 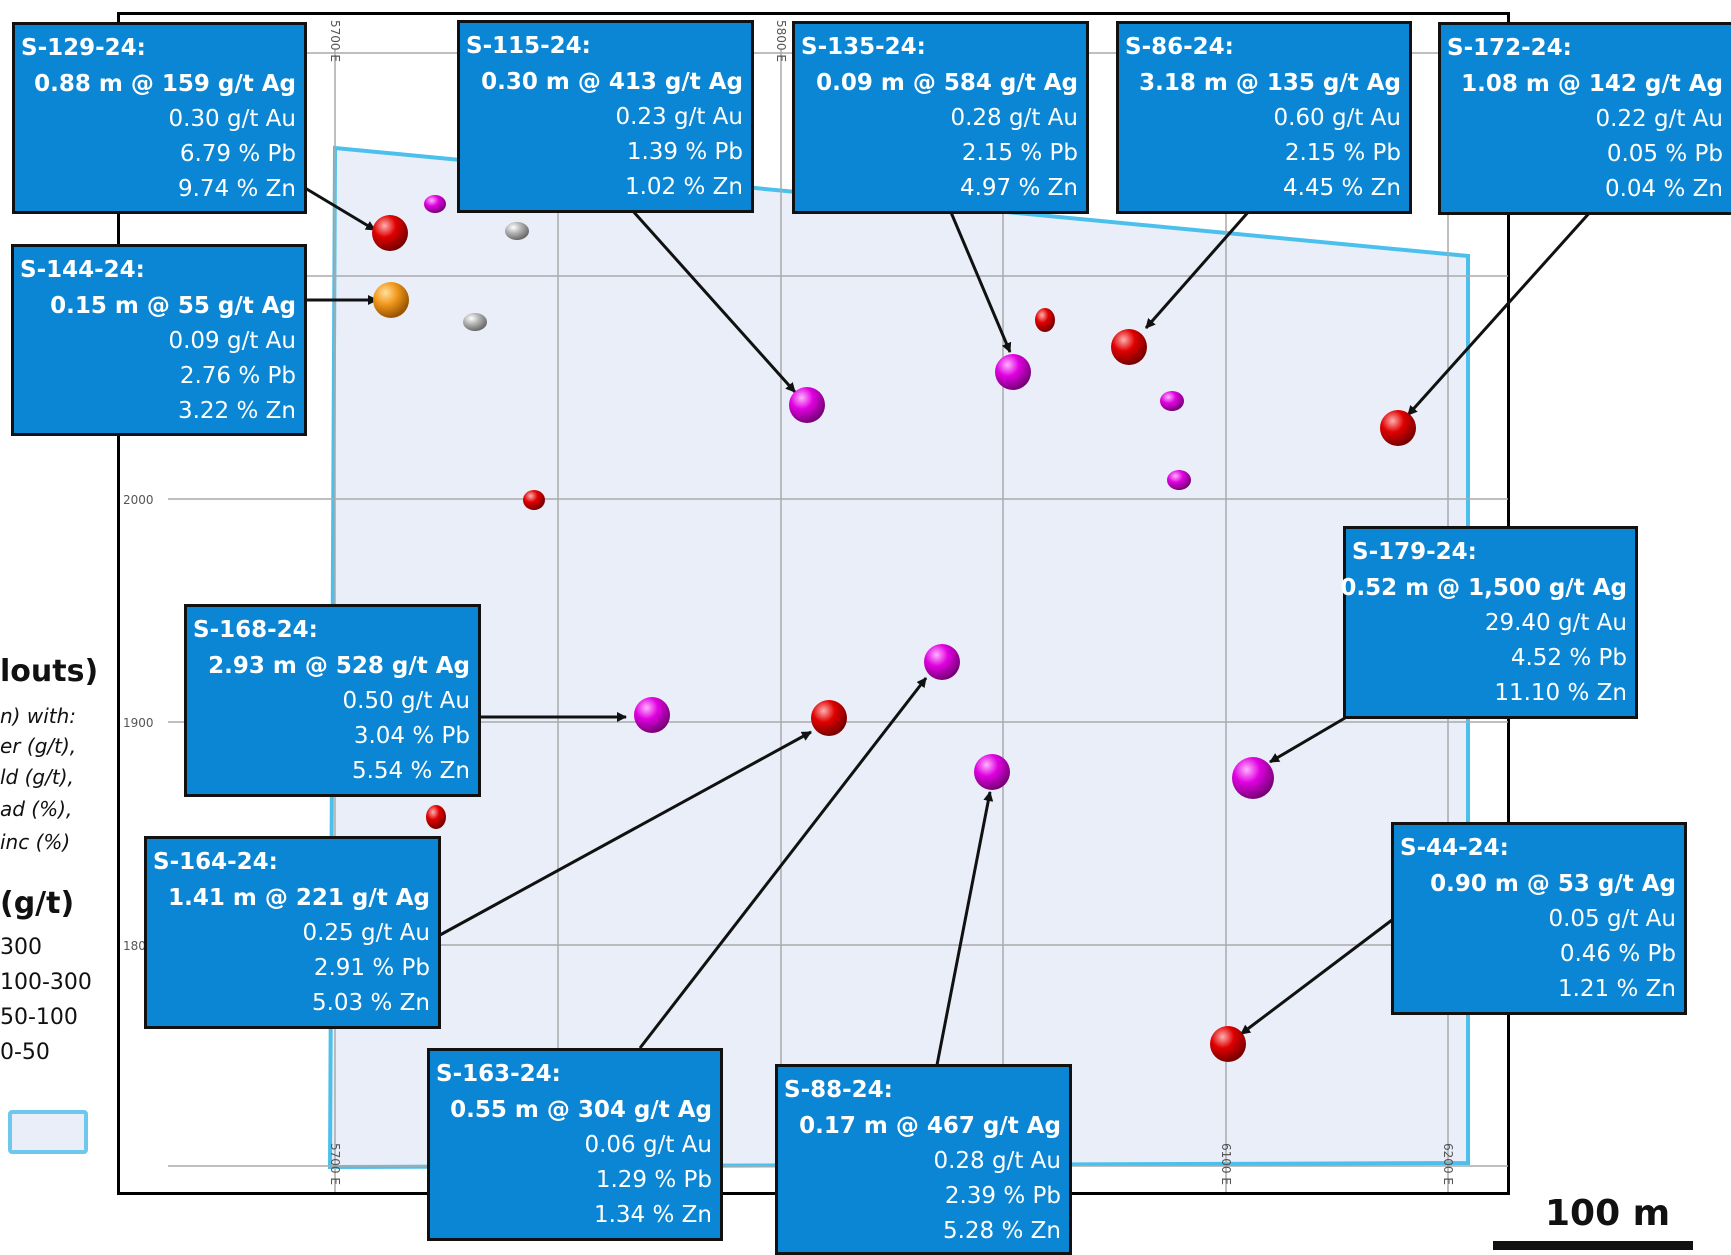 What do you see at coordinates (1337, 118) in the screenshot?
I see `au-grade: 0.60 g/t Au` at bounding box center [1337, 118].